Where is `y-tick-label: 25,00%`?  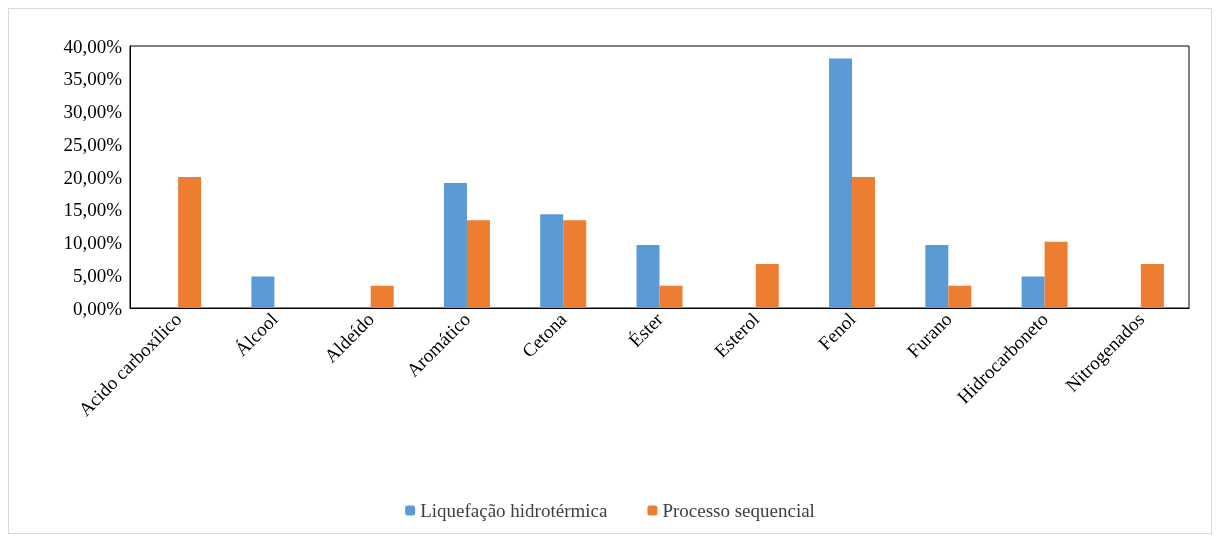
y-tick-label: 25,00% is located at coordinates (93, 144).